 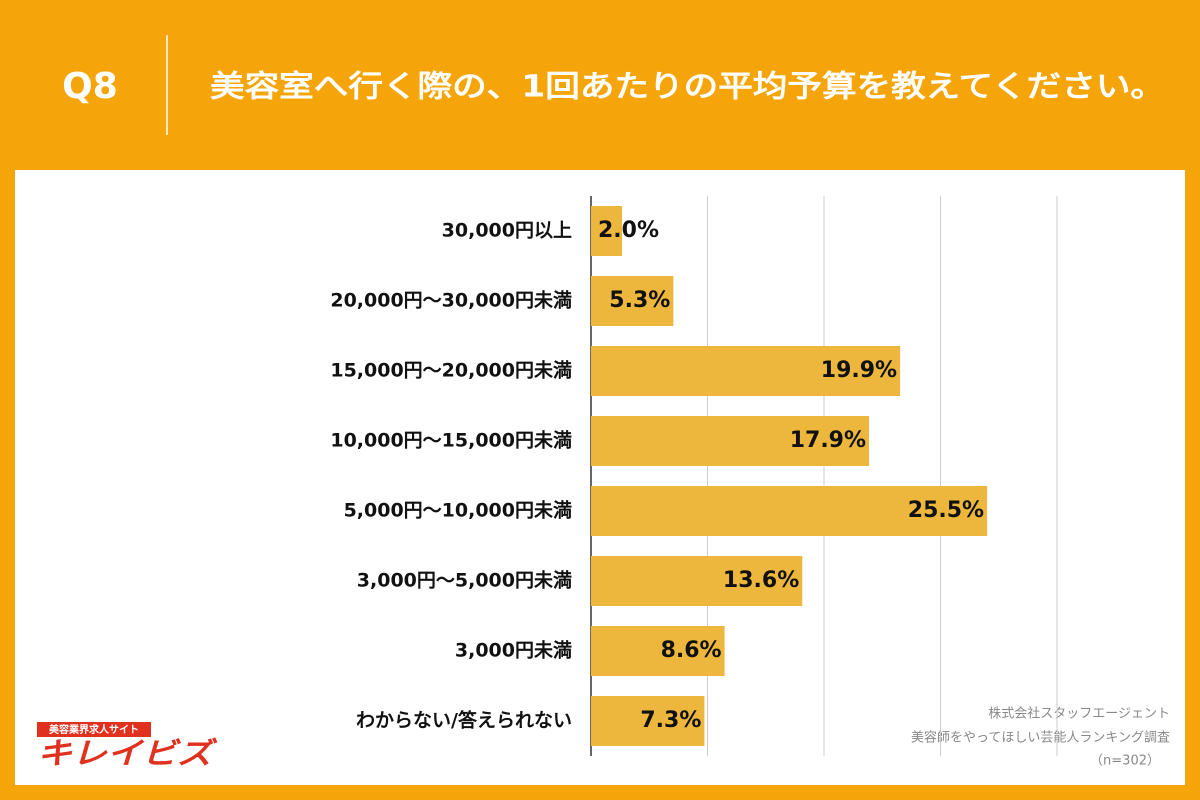 What do you see at coordinates (513, 650) in the screenshot?
I see `y-tick-label: 3,000円未満` at bounding box center [513, 650].